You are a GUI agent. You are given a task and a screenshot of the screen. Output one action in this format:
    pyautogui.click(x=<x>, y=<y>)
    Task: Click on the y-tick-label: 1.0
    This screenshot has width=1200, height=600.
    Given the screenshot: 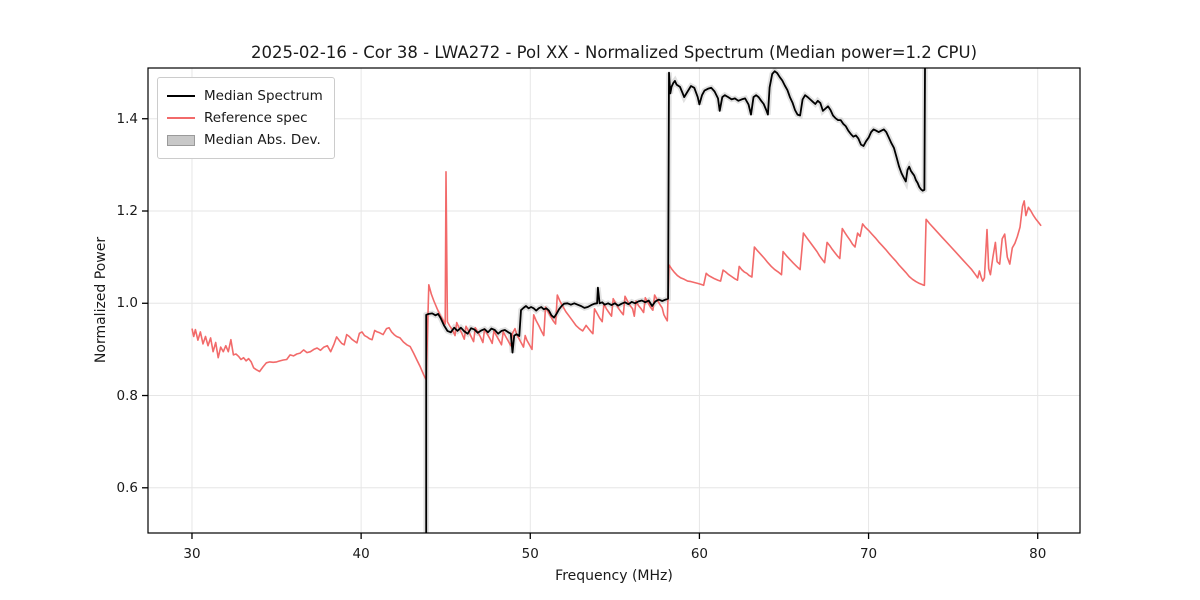 What is the action you would take?
    pyautogui.click(x=127, y=303)
    